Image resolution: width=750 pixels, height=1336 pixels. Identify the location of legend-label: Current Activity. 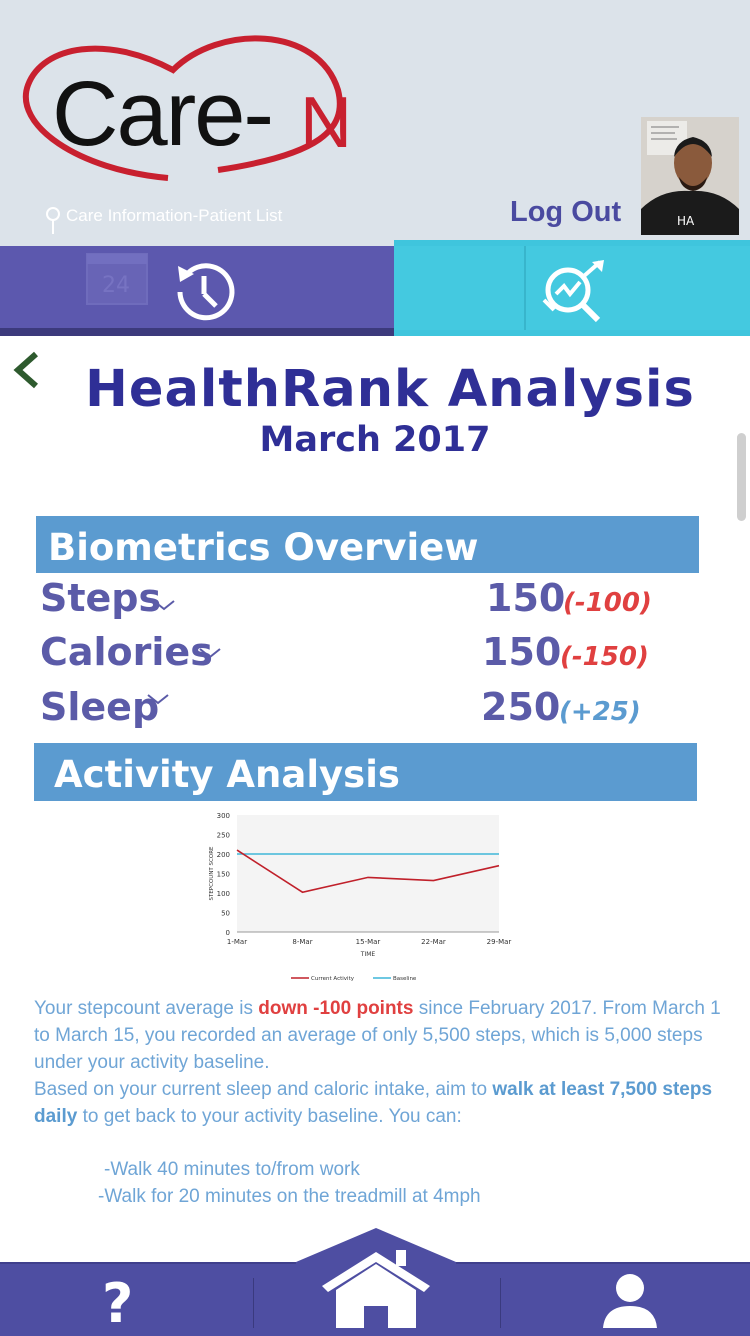
(333, 979).